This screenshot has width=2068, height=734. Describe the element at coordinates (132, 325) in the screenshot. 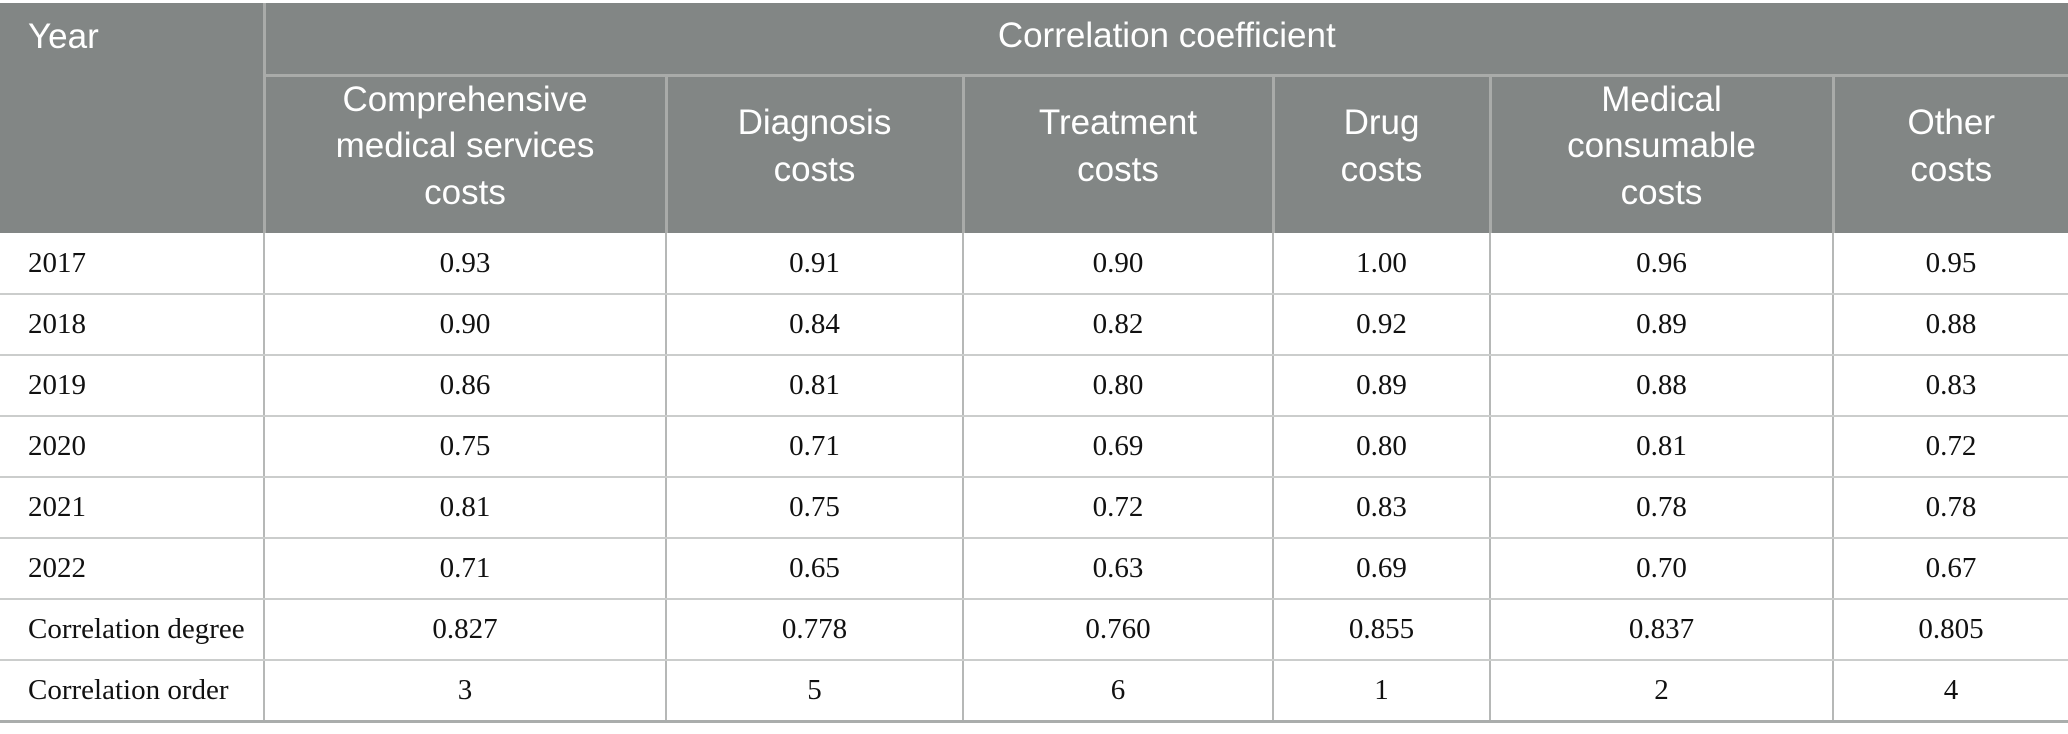

I see `row-label: 2018` at that location.